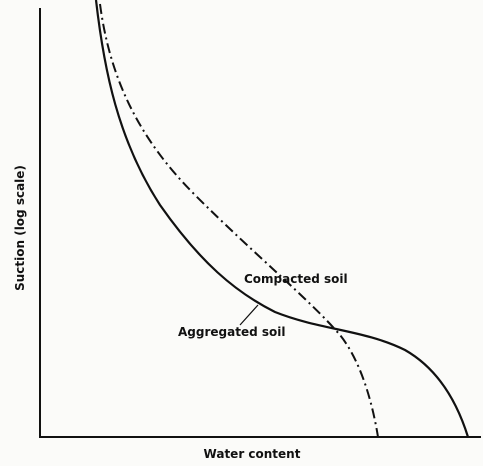 This screenshot has width=483, height=466. What do you see at coordinates (252, 454) in the screenshot?
I see `x-axis-label: Water content` at bounding box center [252, 454].